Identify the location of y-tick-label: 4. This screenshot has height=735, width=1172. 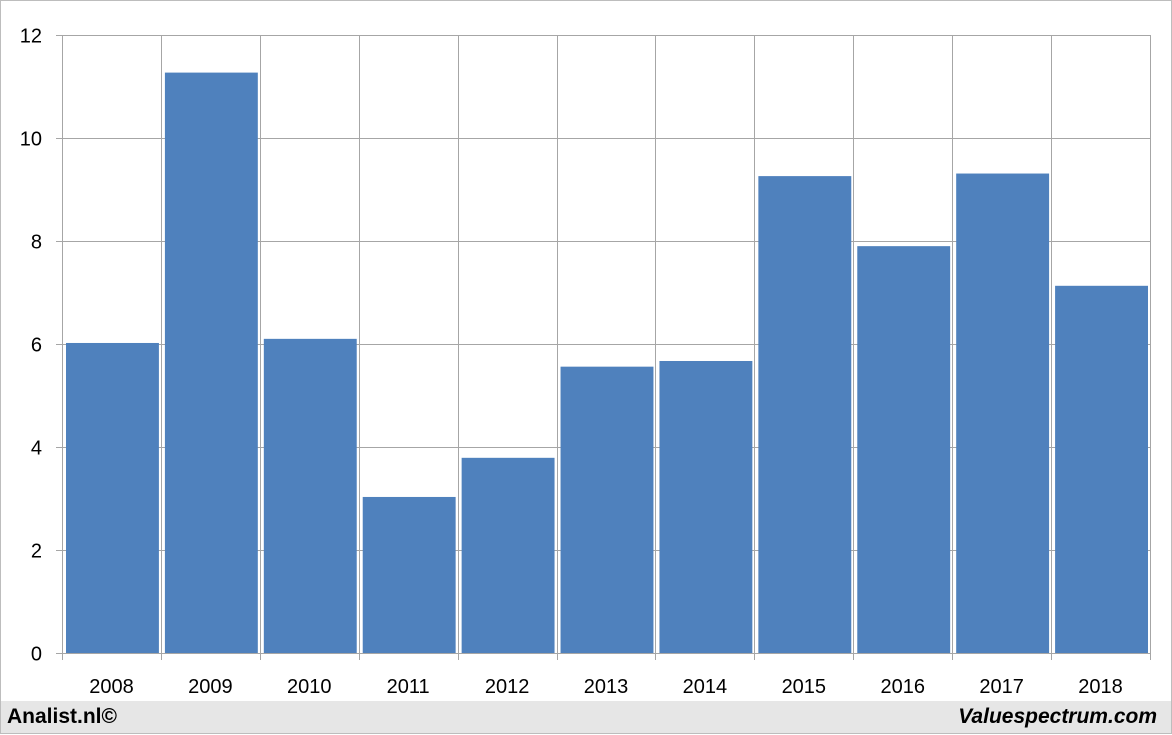
(36, 449).